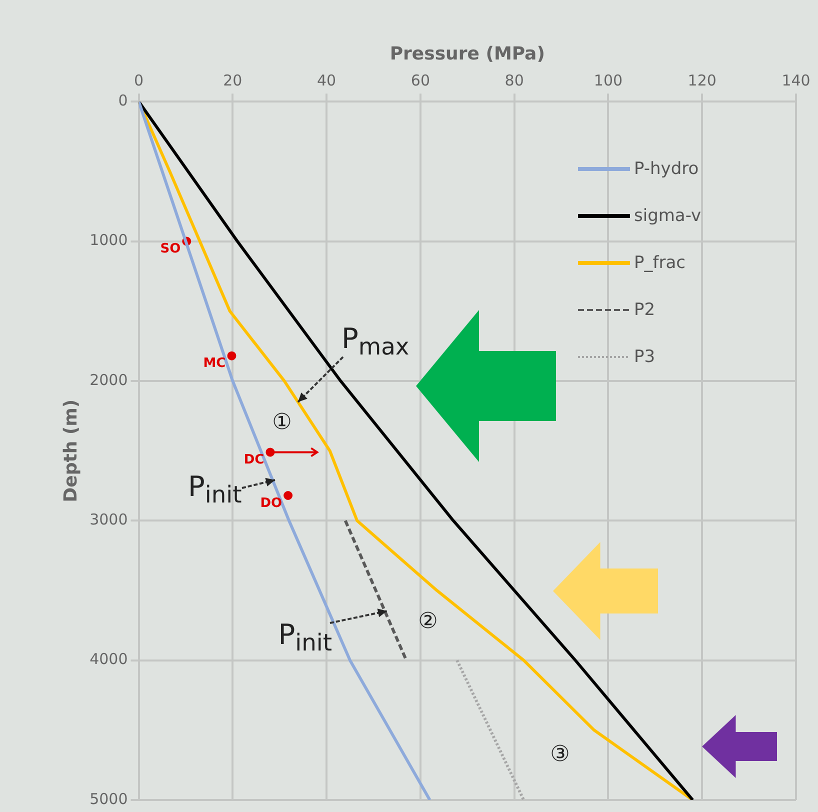 This screenshot has height=812, width=818. I want to click on annotation: P$_{max}$, so click(376, 341).